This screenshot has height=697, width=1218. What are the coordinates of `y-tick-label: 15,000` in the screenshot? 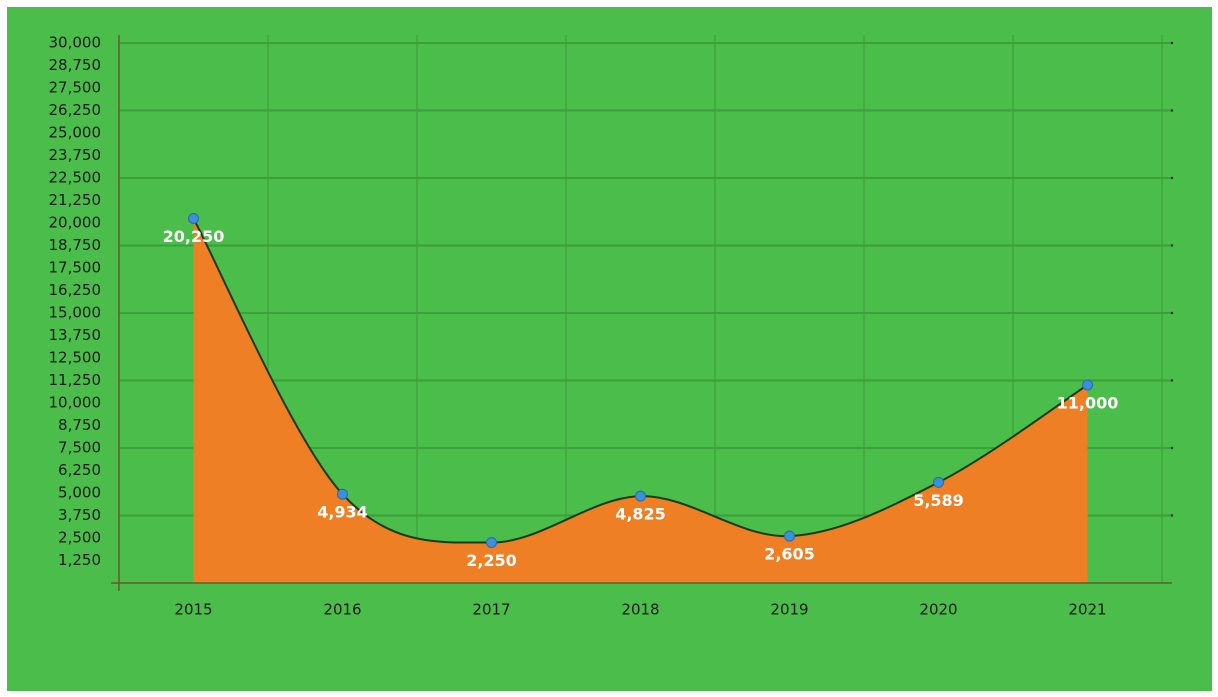 It's located at (75, 313).